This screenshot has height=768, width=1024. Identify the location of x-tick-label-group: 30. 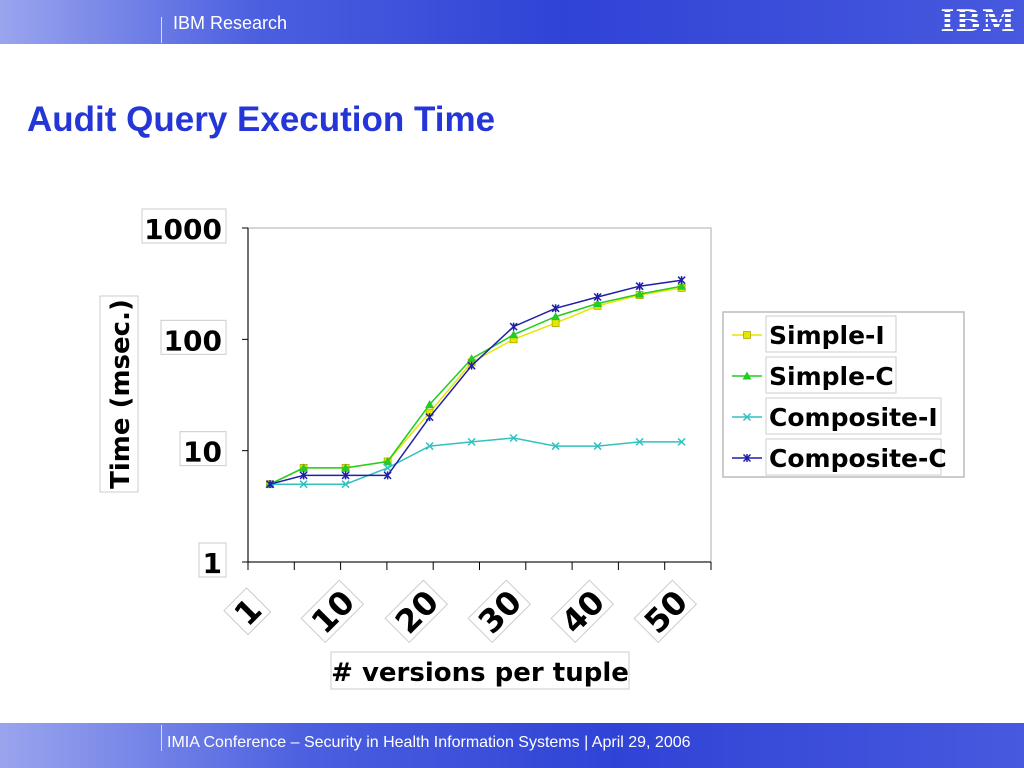
(499, 611).